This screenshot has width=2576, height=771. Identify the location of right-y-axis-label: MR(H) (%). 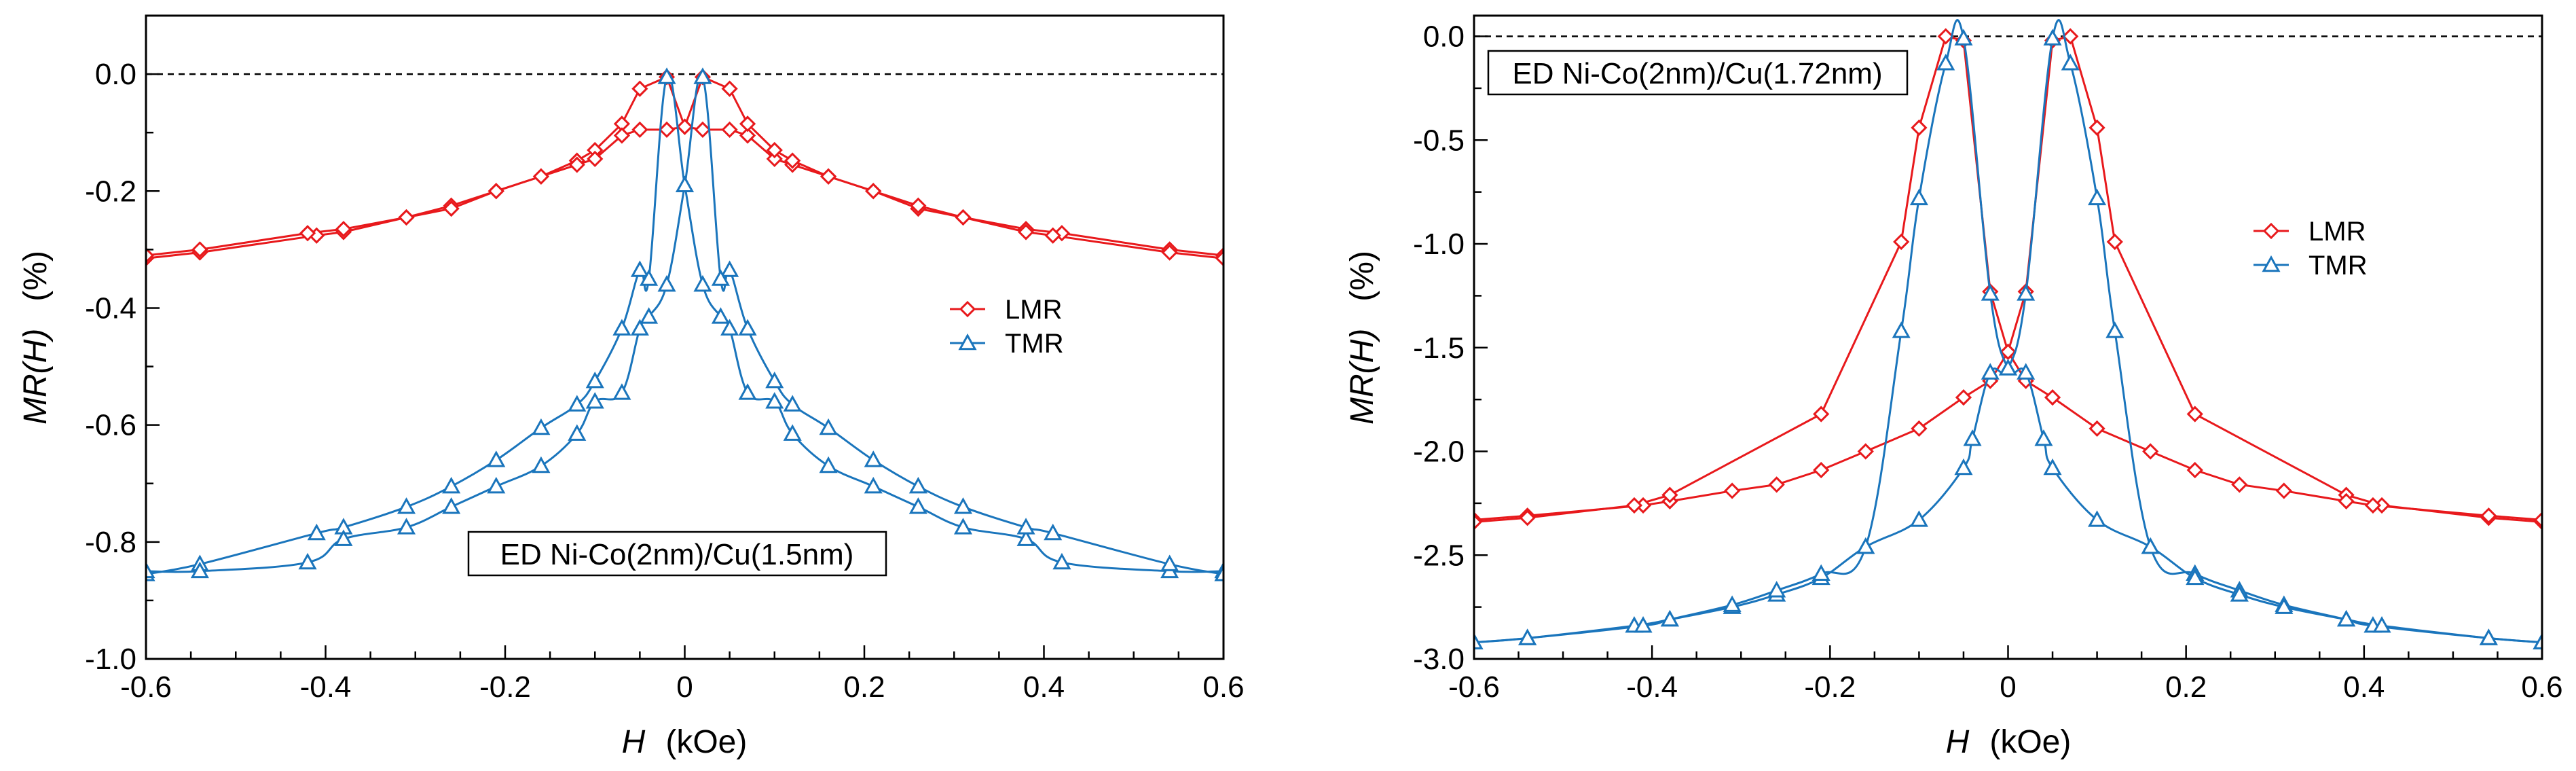
(1362, 338).